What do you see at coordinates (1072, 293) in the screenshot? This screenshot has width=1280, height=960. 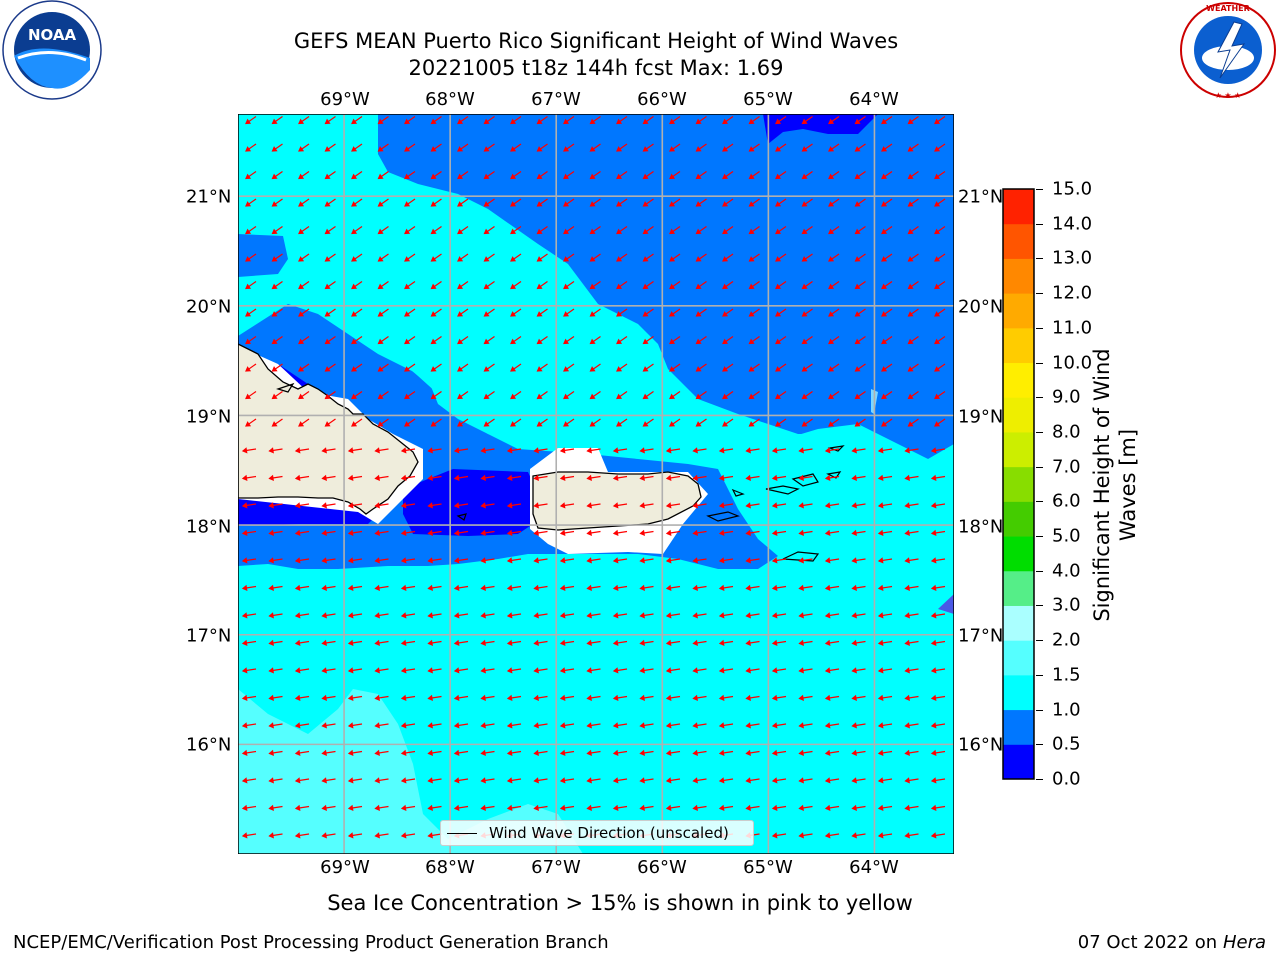 I see `colorbar-tick-label: 12.0` at bounding box center [1072, 293].